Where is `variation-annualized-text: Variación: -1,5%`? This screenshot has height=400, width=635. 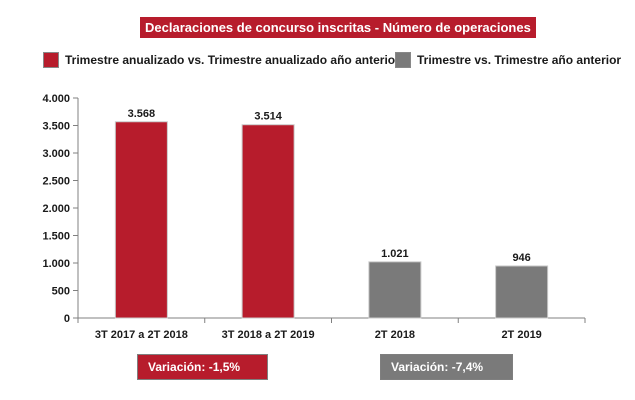
variation-annualized-text: Variación: -1,5% is located at coordinates (194, 367).